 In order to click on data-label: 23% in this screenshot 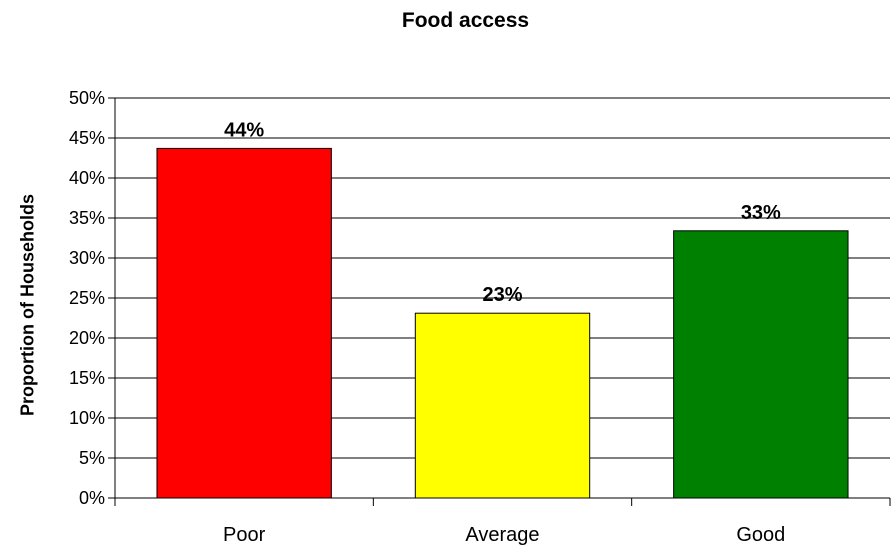, I will do `click(502, 295)`.